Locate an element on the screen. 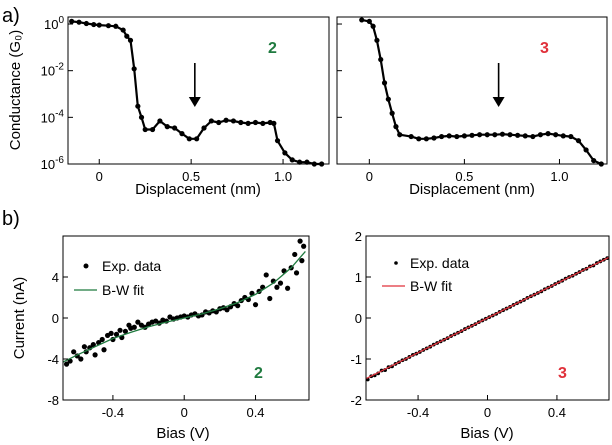 This screenshot has width=612, height=445. chart-a2-frame is located at coordinates (198, 90).